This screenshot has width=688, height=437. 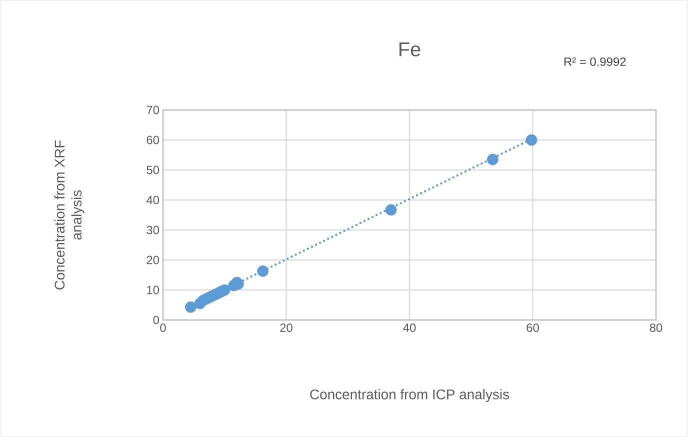 I want to click on y-tick-label: 10, so click(x=153, y=290).